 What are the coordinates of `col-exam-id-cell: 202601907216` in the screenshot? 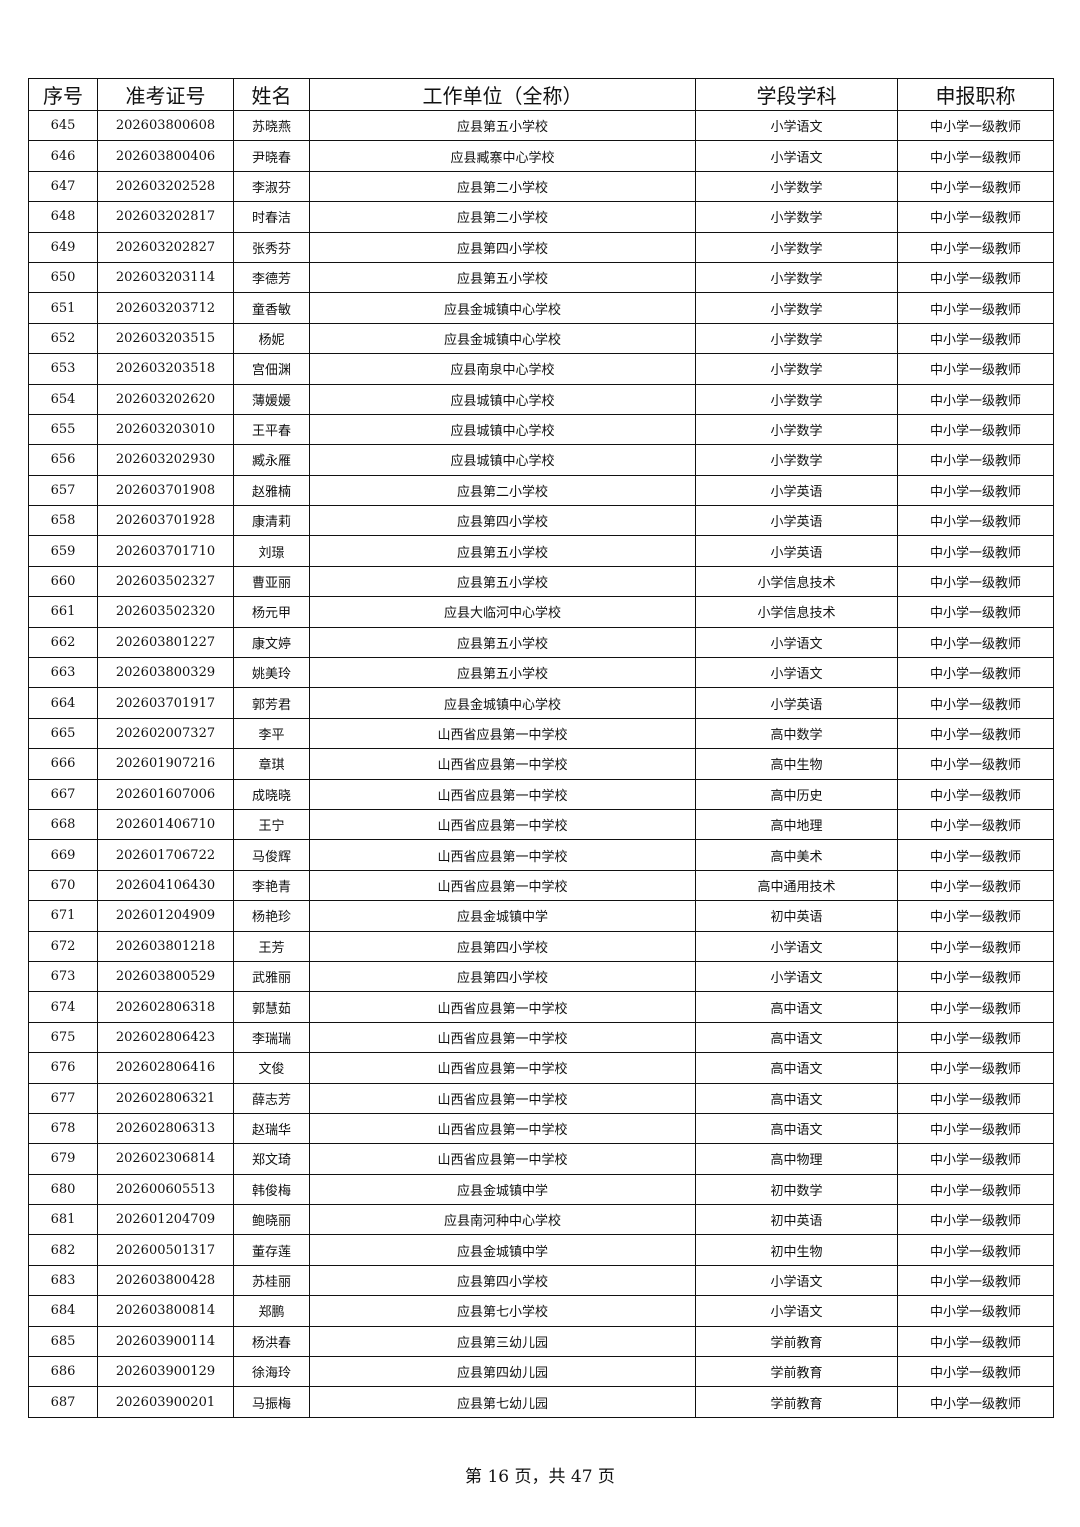 It's located at (165, 764).